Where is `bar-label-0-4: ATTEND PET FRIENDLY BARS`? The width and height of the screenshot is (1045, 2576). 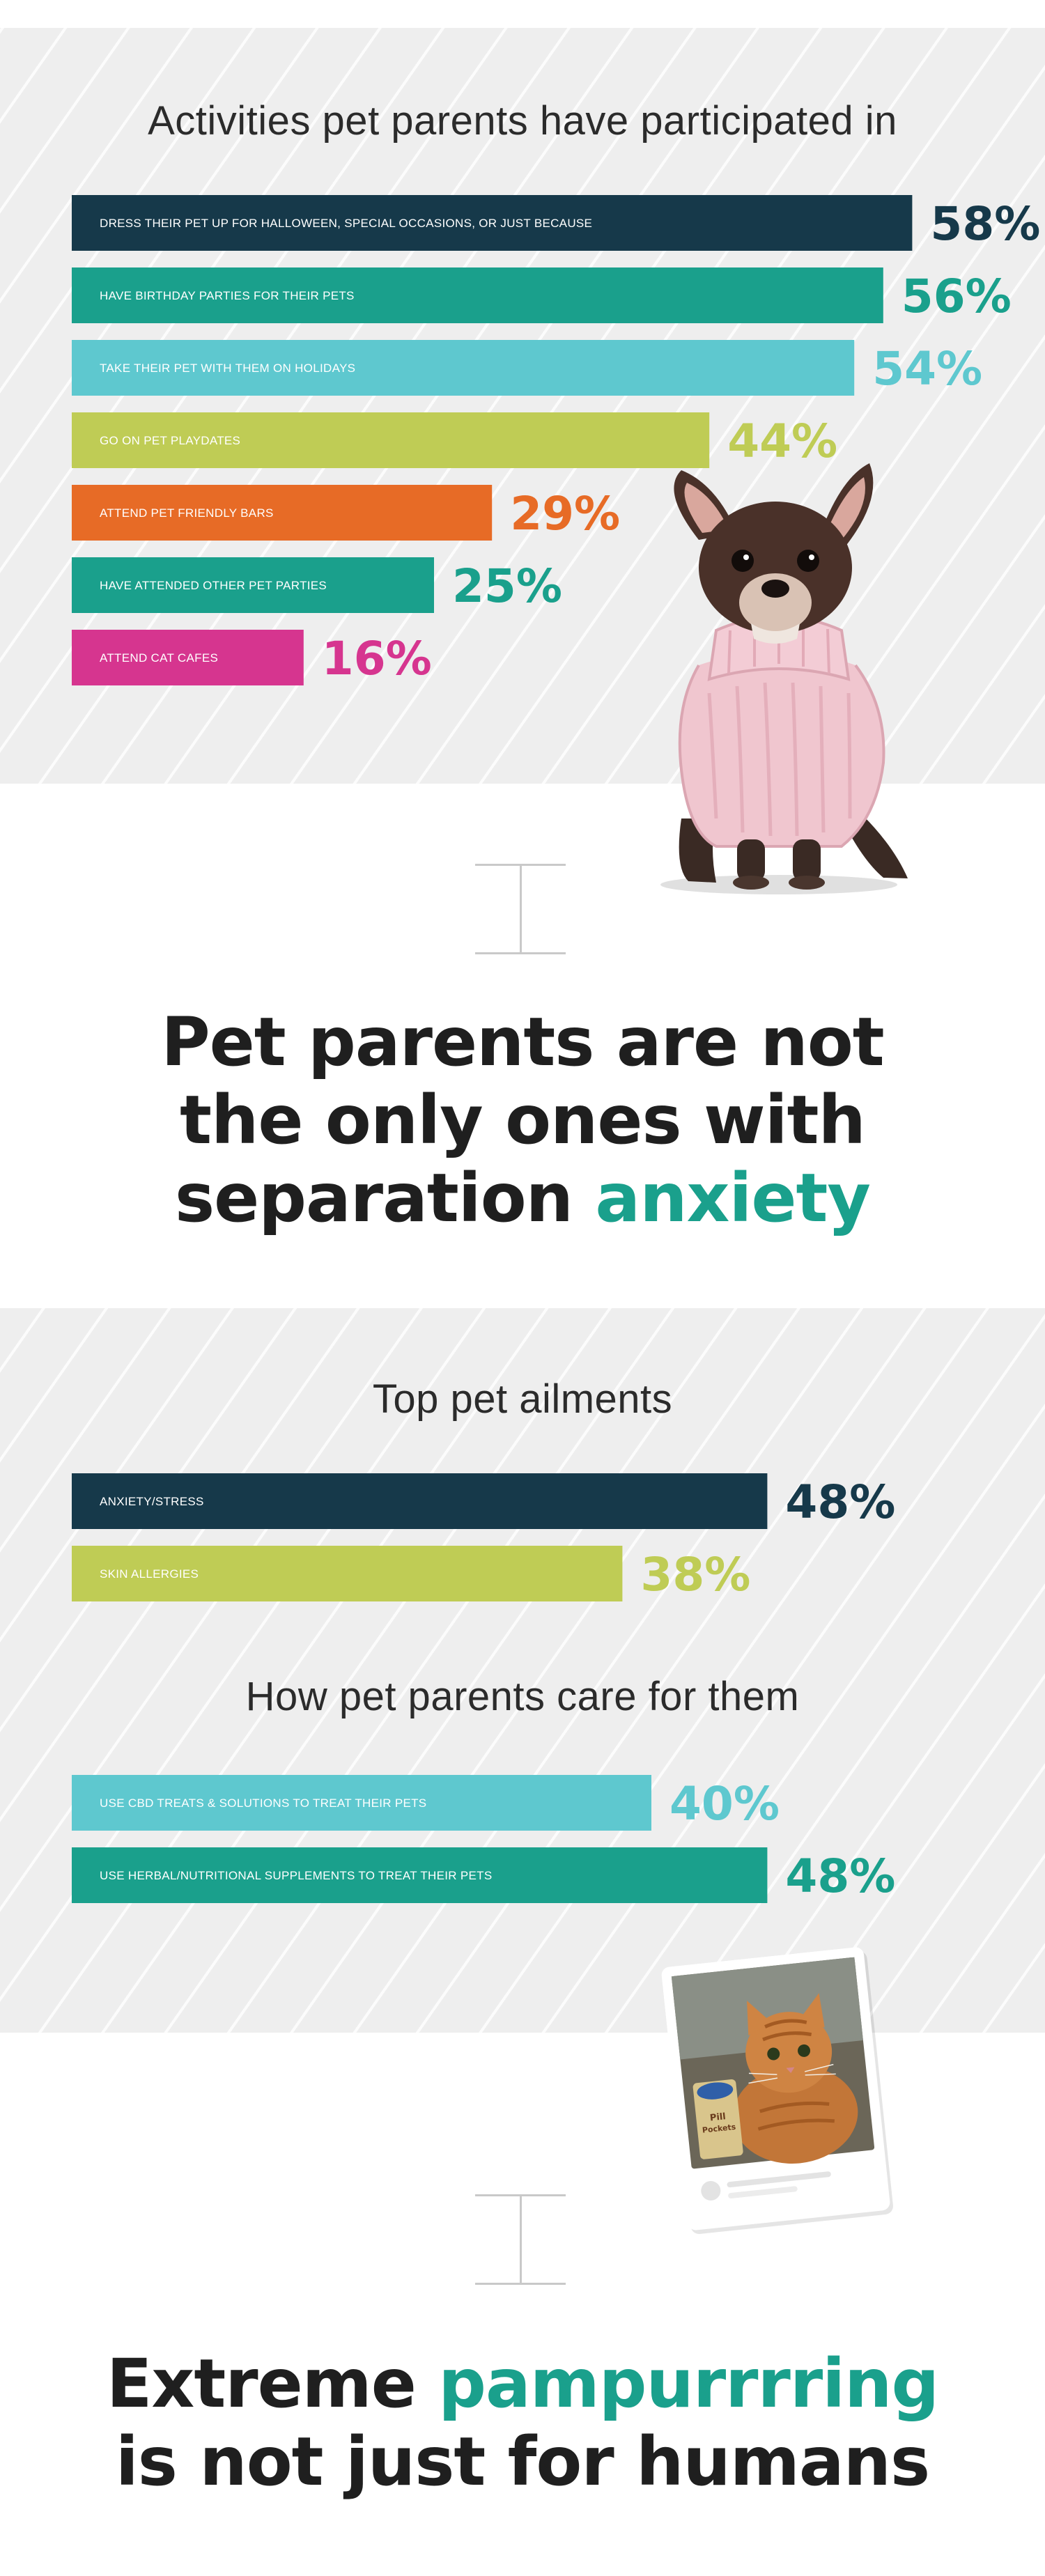
bar-label-0-4: ATTEND PET FRIENDLY BARS is located at coordinates (187, 513).